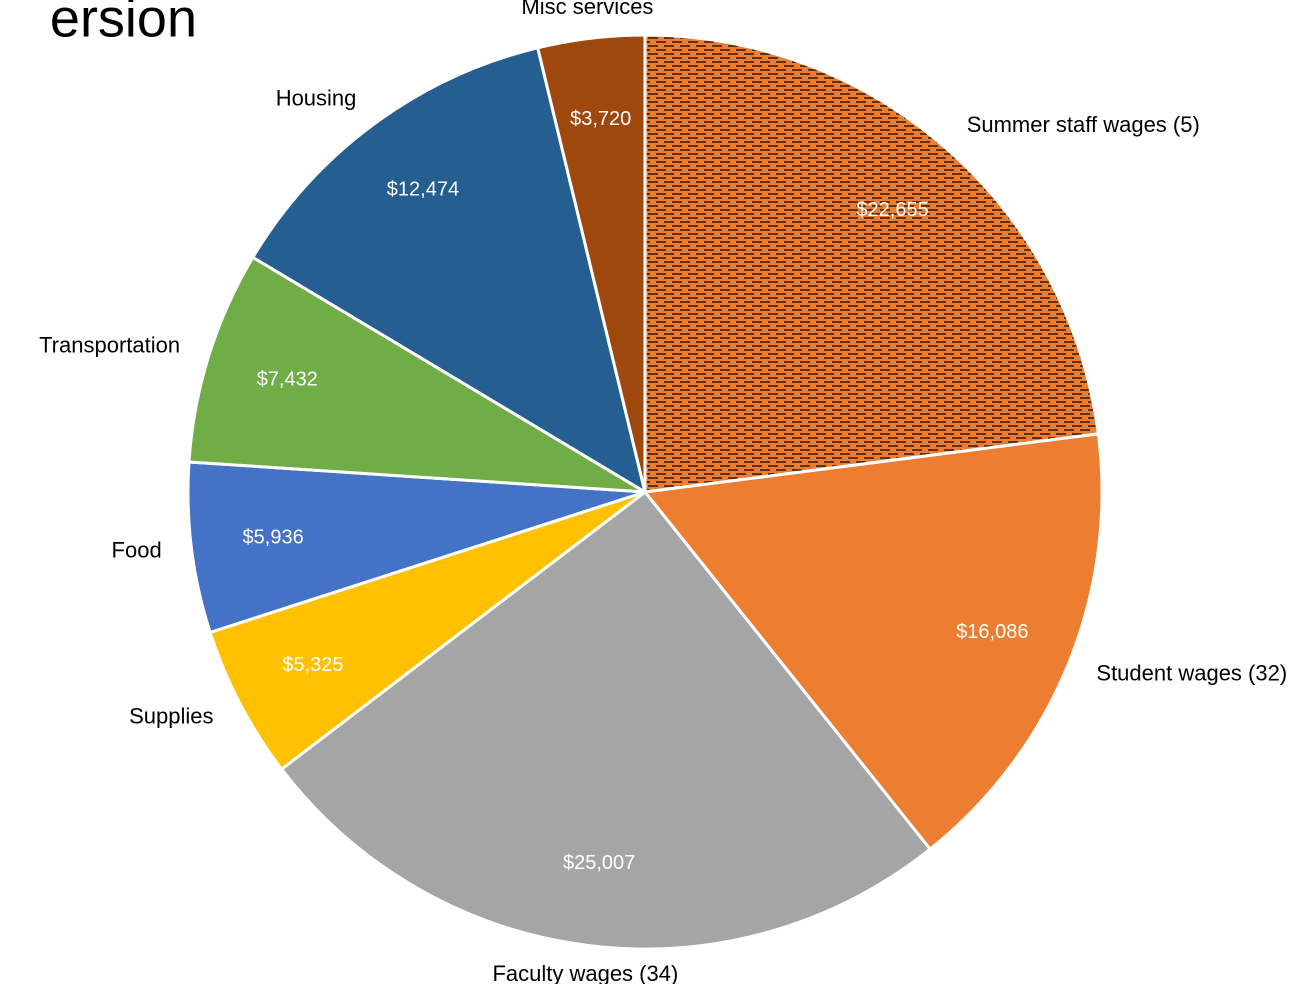 This screenshot has height=984, width=1309. Describe the element at coordinates (287, 380) in the screenshot. I see `value-label: $7,432` at that location.